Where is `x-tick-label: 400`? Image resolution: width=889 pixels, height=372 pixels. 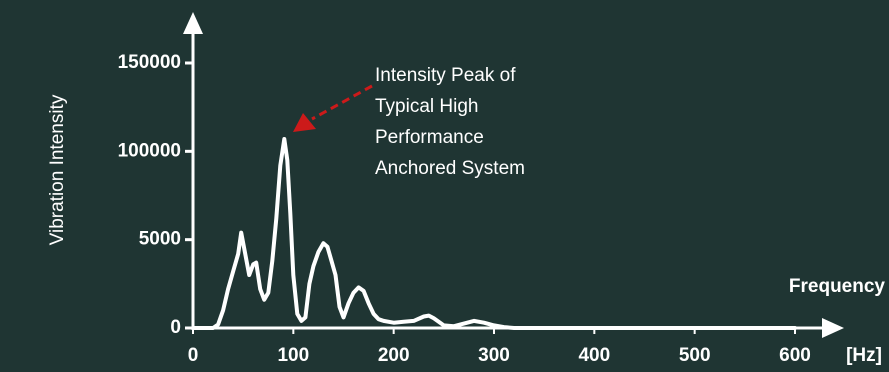
x-tick-label: 400 is located at coordinates (594, 355).